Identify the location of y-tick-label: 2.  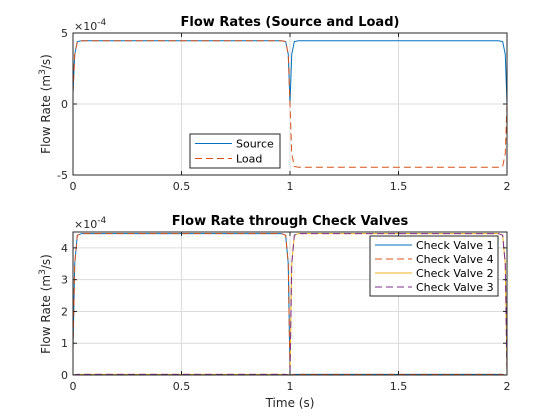
(64, 311).